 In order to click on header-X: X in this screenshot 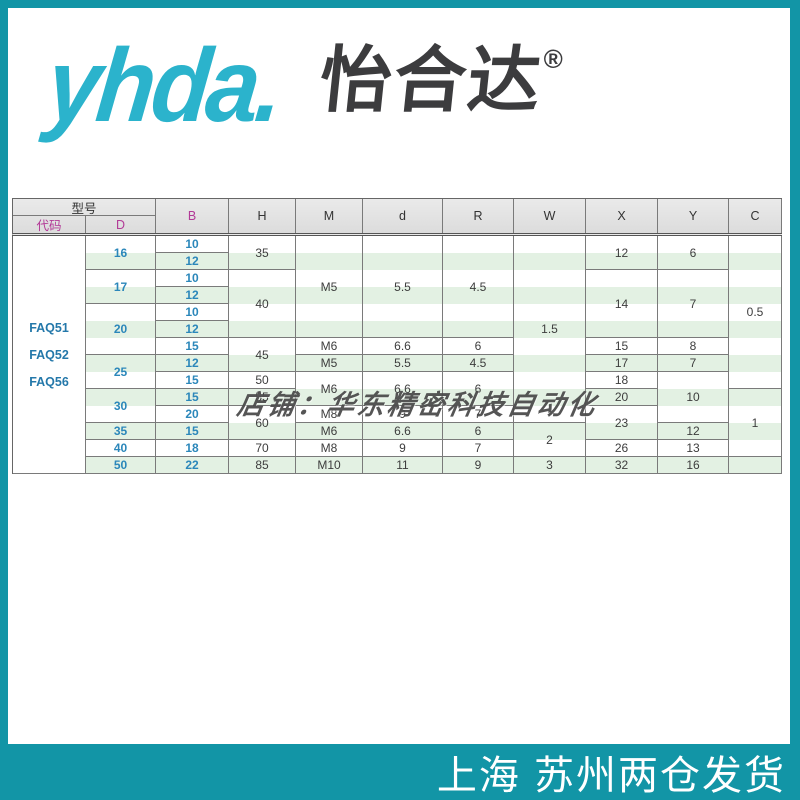, I will do `click(622, 216)`.